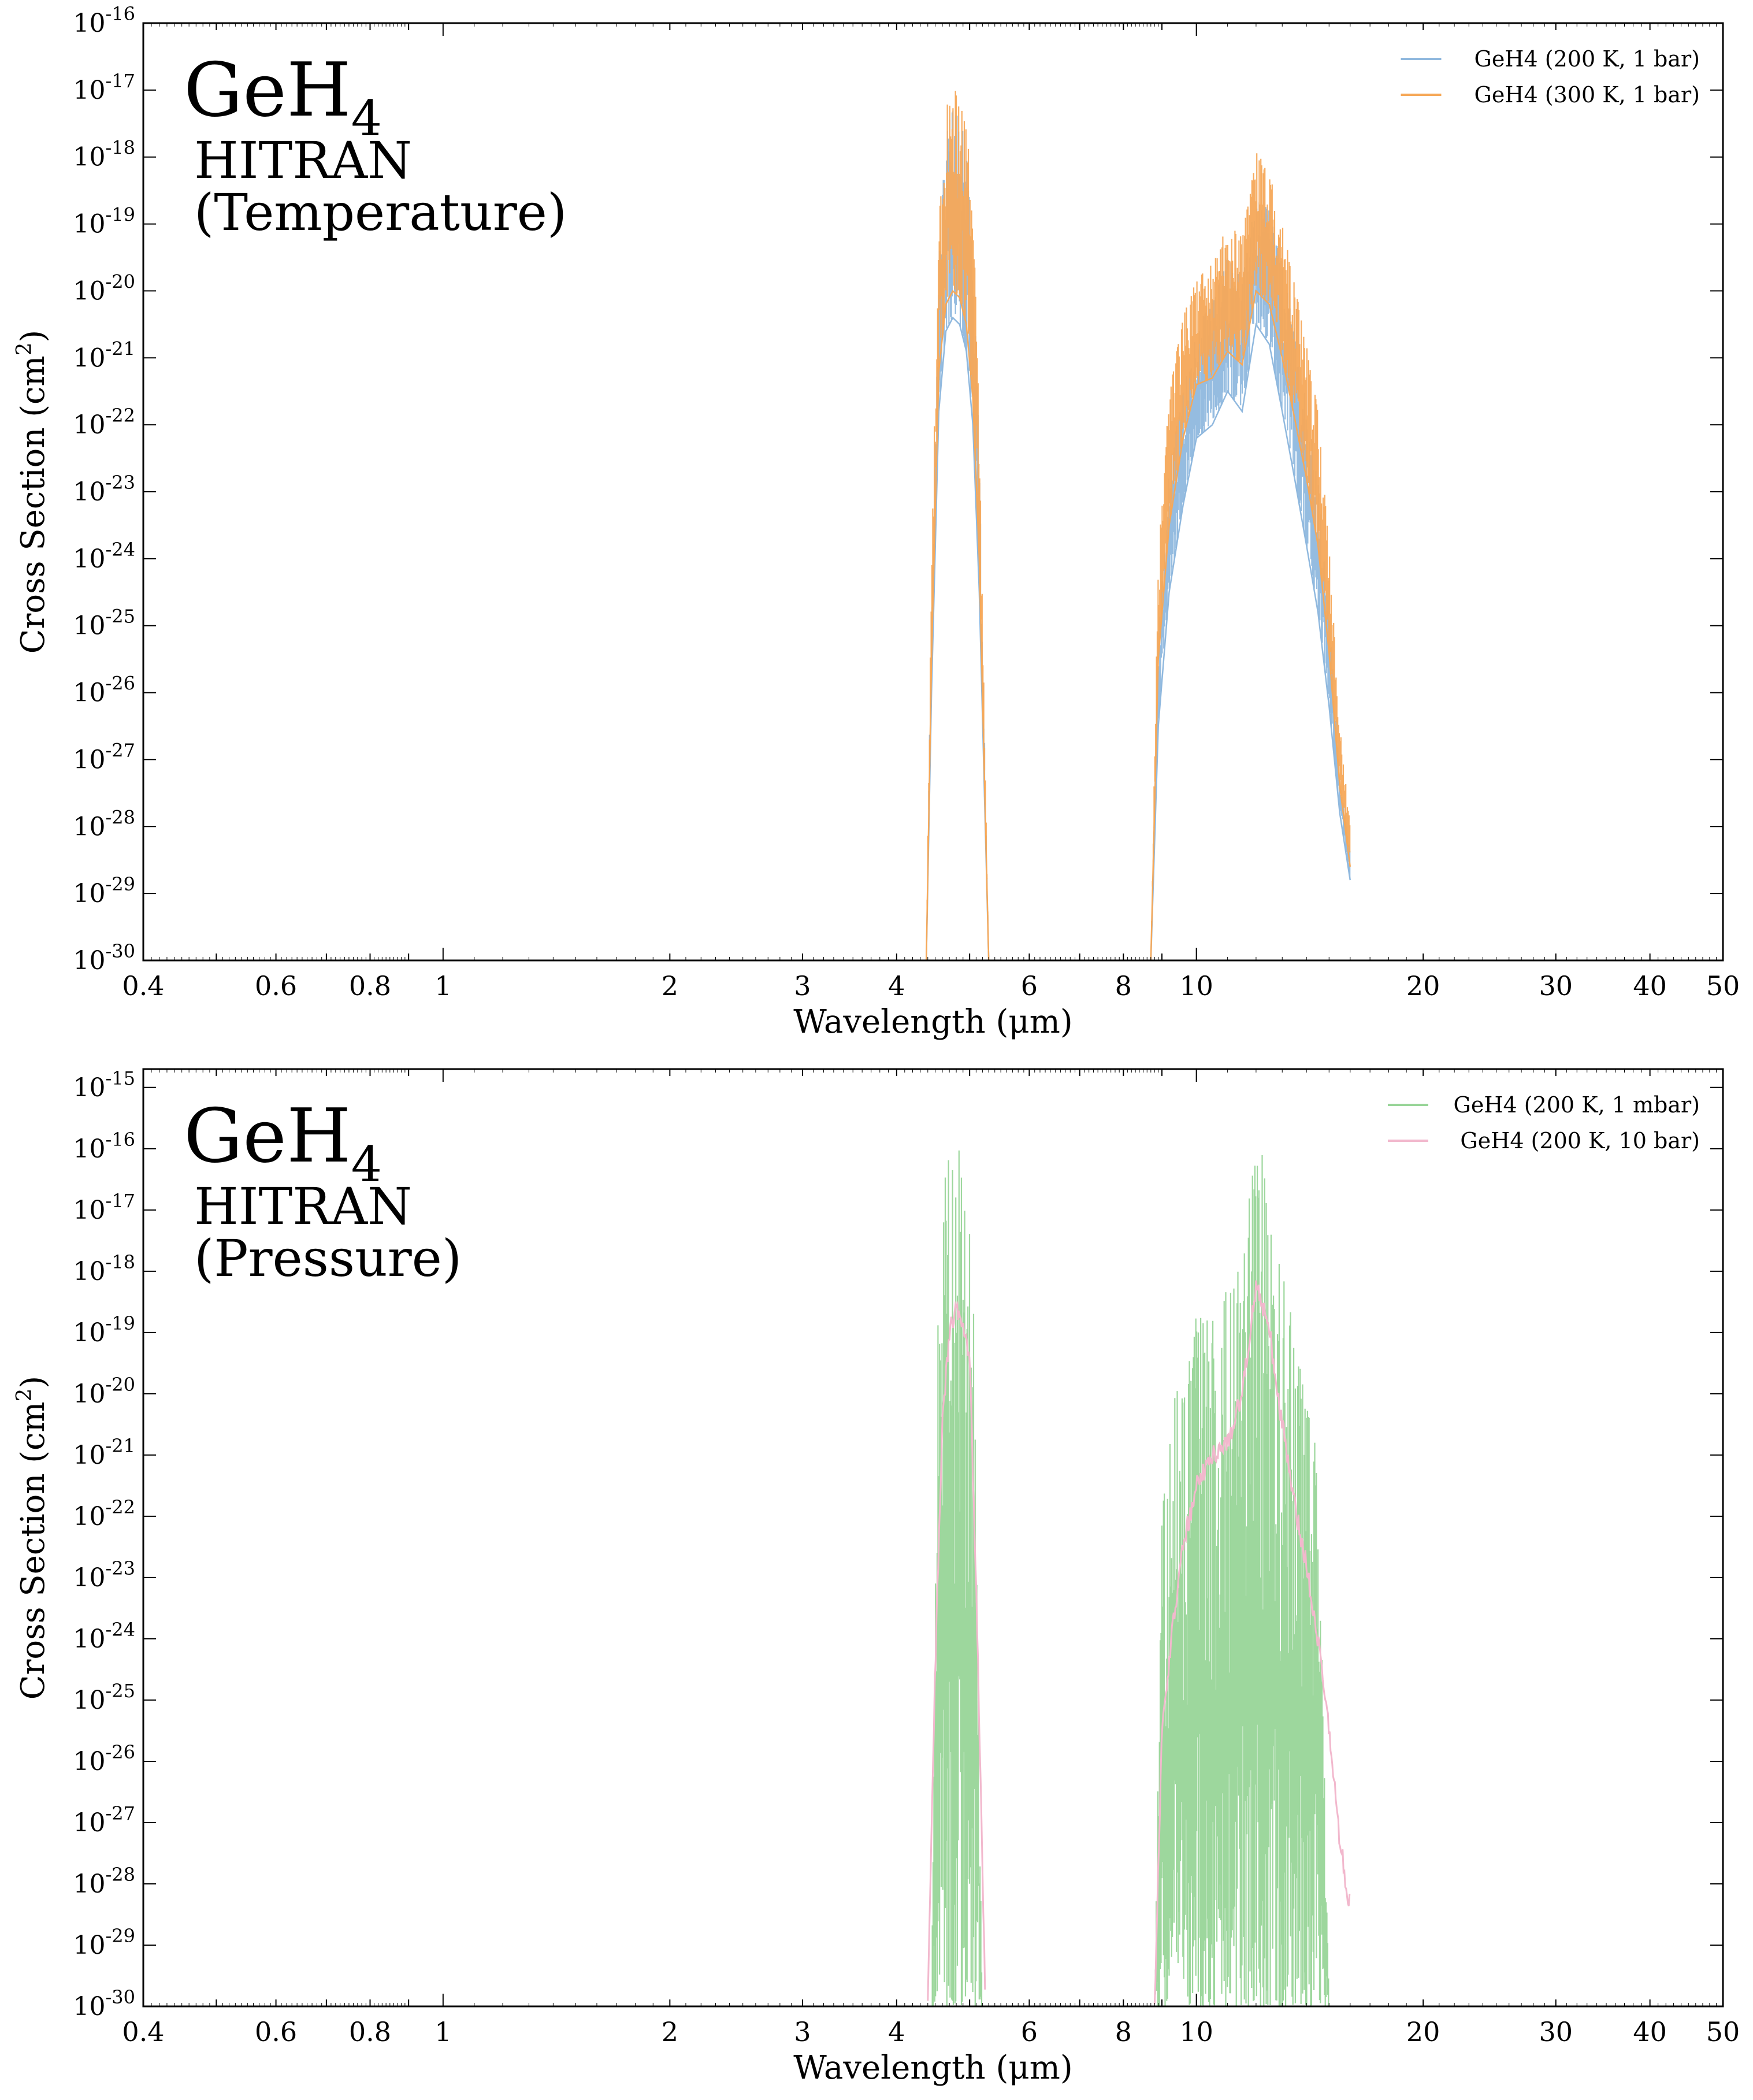  I want to click on y-tick-exponent: -22, so click(120, 415).